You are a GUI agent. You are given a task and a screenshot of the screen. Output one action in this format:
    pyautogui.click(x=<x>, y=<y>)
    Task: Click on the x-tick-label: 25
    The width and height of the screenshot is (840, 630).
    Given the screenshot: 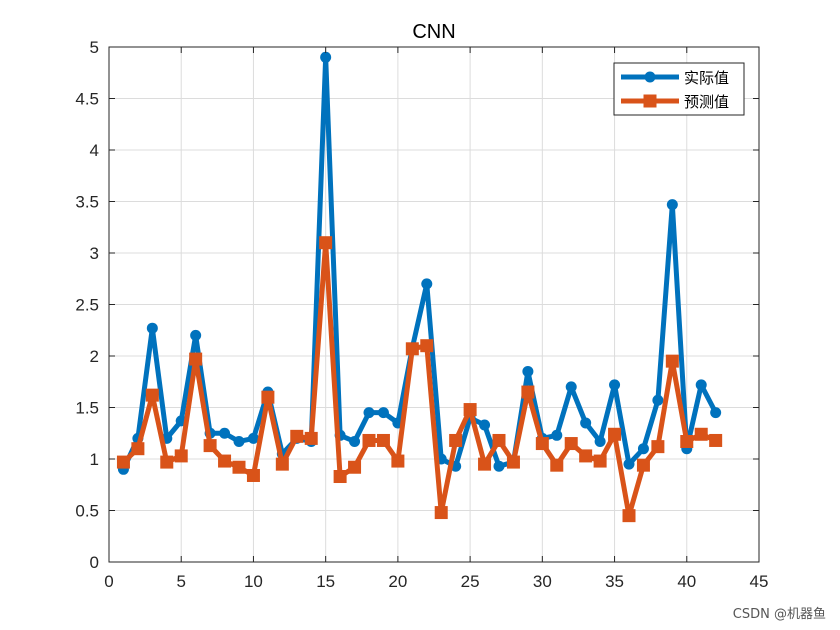 What is the action you would take?
    pyautogui.click(x=470, y=581)
    